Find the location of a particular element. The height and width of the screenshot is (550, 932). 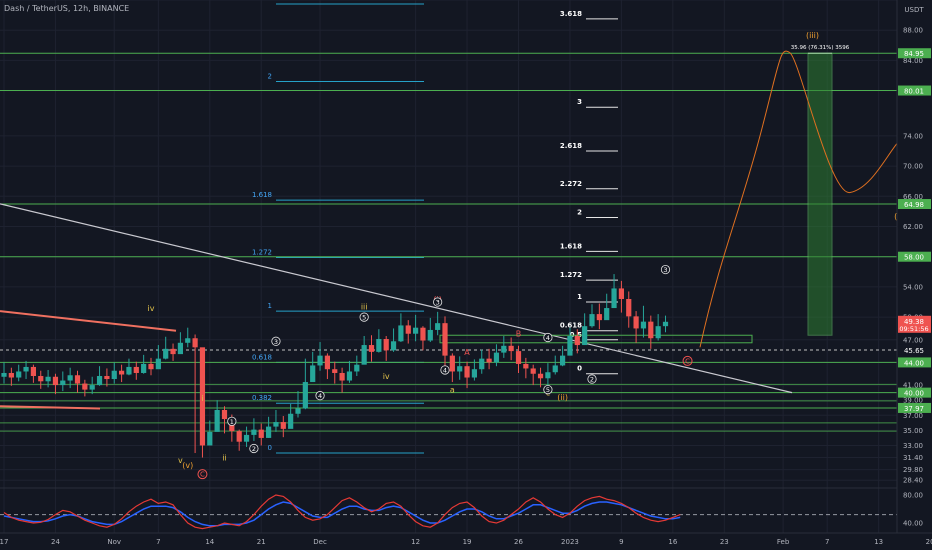

level-tag-text: 44.00 is located at coordinates (914, 363).